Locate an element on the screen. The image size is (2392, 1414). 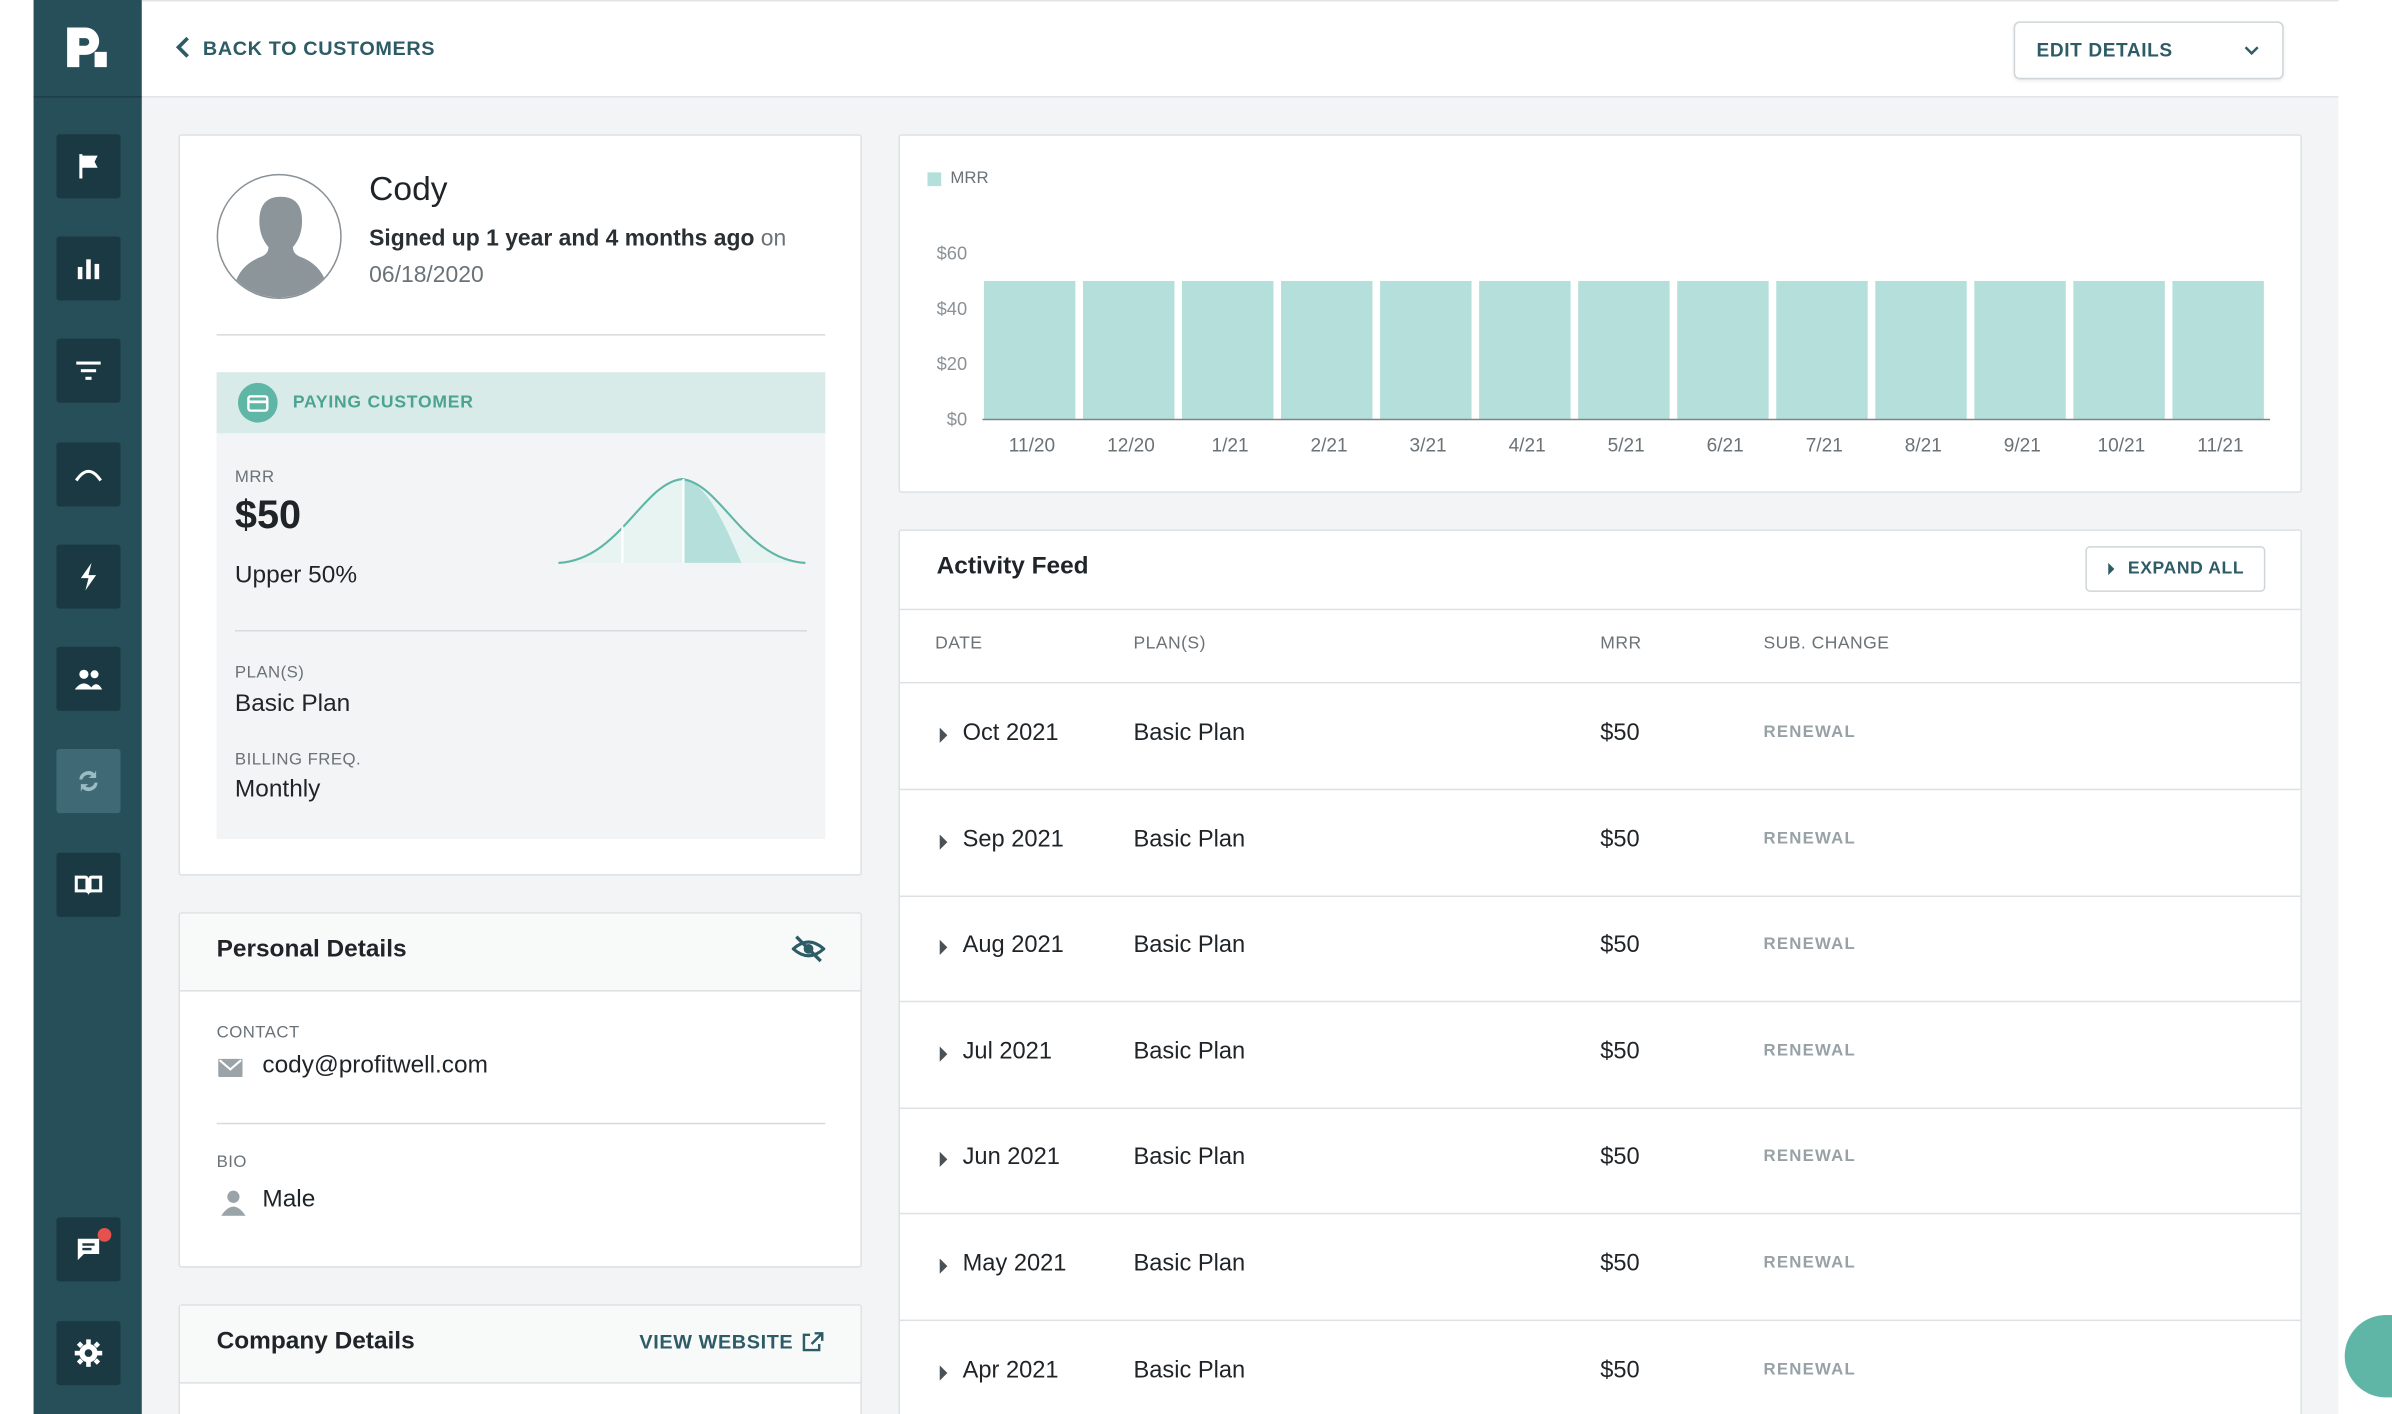
back-to-customers-link: BACK TO CUSTOMERS is located at coordinates (305, 47).